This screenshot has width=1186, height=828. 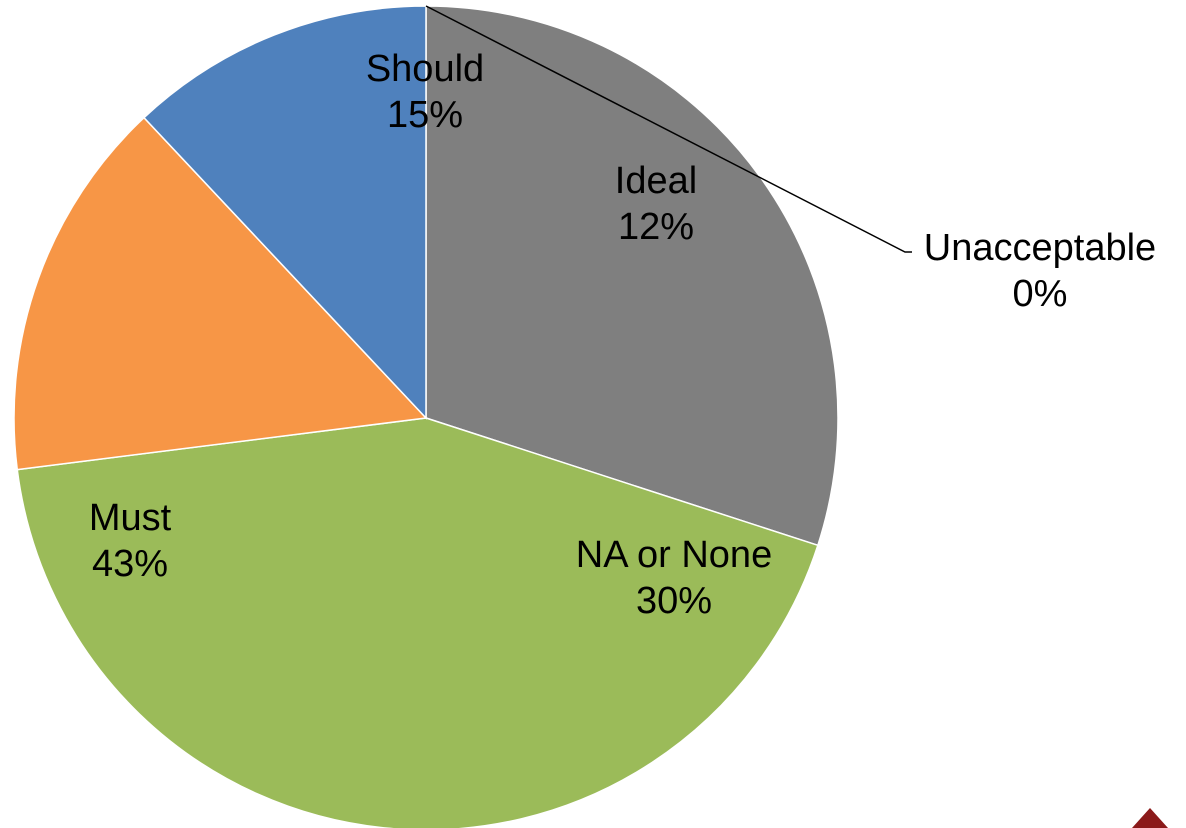 What do you see at coordinates (425, 69) in the screenshot?
I see `slice-label-should: Should` at bounding box center [425, 69].